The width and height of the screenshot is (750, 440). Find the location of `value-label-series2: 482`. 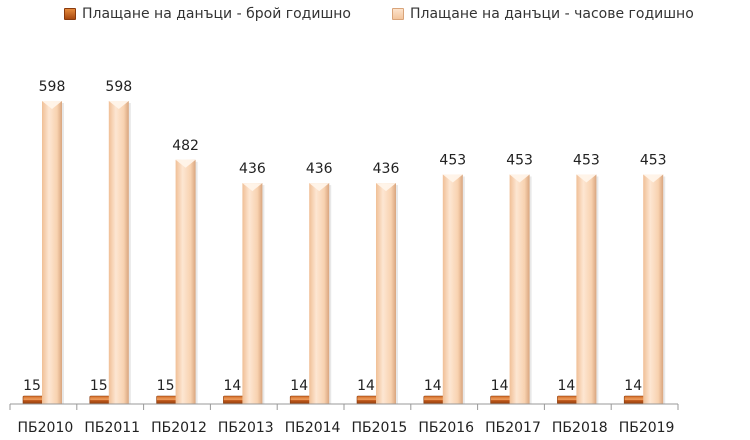

value-label-series2: 482 is located at coordinates (185, 146).